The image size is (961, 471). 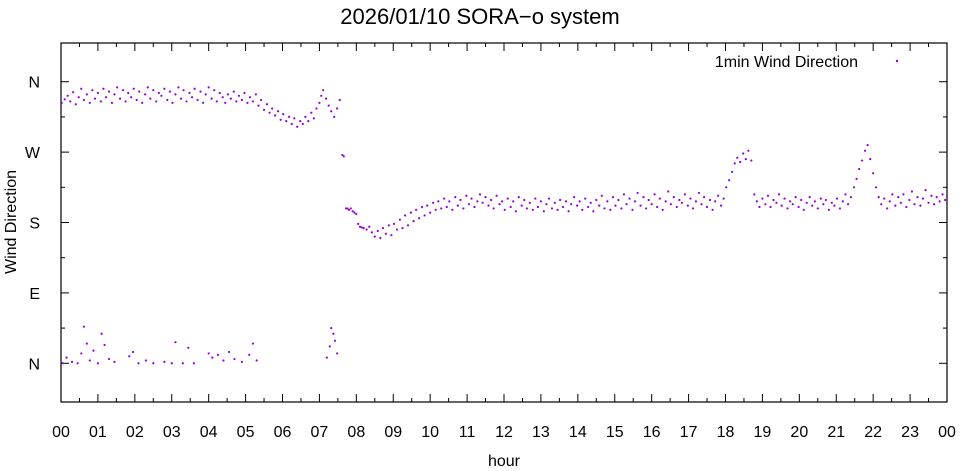 I want to click on legend-label: 1min Wind Direction, so click(x=786, y=62).